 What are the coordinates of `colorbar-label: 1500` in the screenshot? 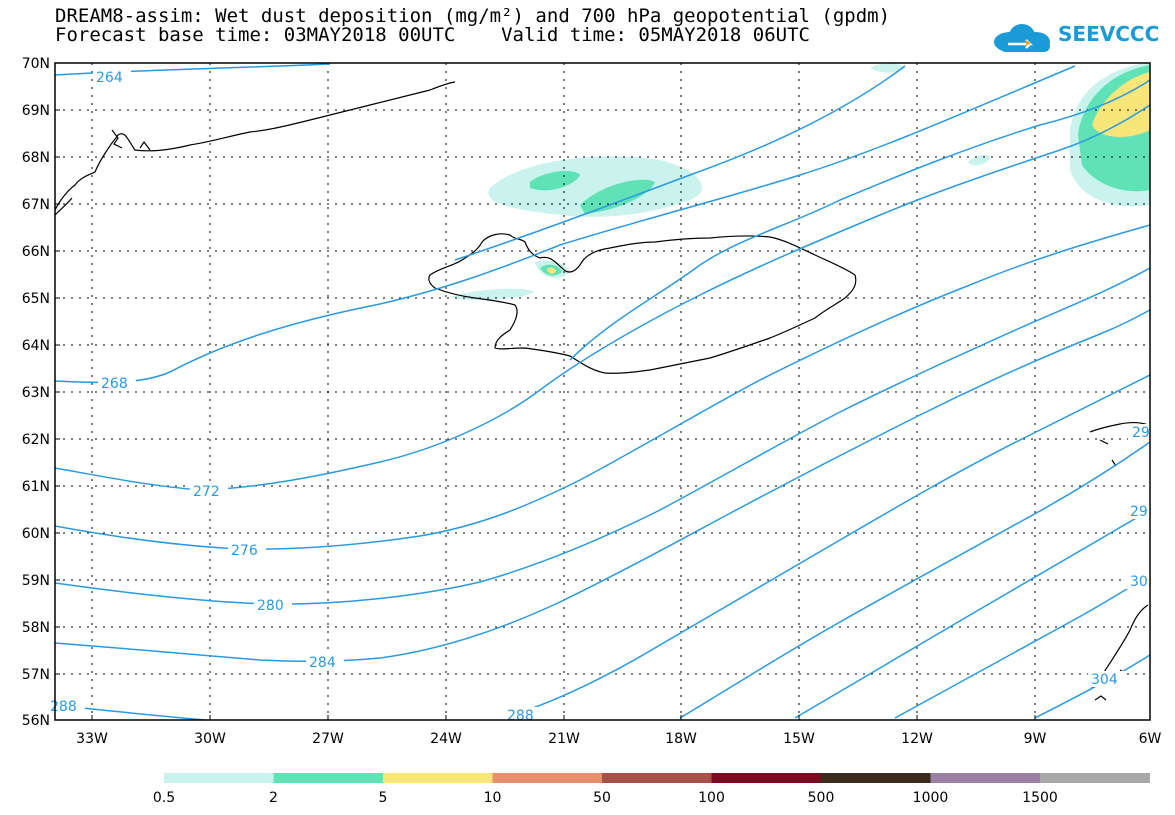 It's located at (1040, 798).